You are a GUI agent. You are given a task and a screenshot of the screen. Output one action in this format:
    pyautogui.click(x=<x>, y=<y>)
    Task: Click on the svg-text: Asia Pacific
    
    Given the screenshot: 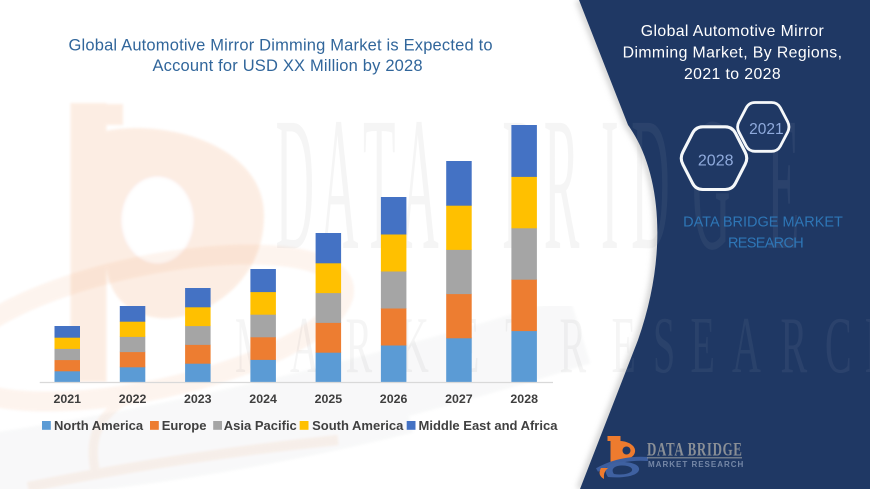 What is the action you would take?
    pyautogui.click(x=260, y=425)
    